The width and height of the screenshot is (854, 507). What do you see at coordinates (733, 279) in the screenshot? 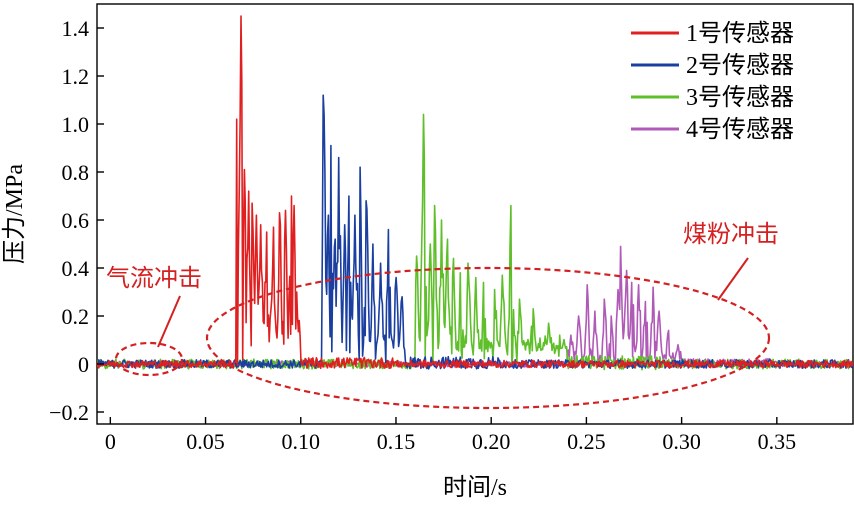
I see `coal-impact-arrow` at bounding box center [733, 279].